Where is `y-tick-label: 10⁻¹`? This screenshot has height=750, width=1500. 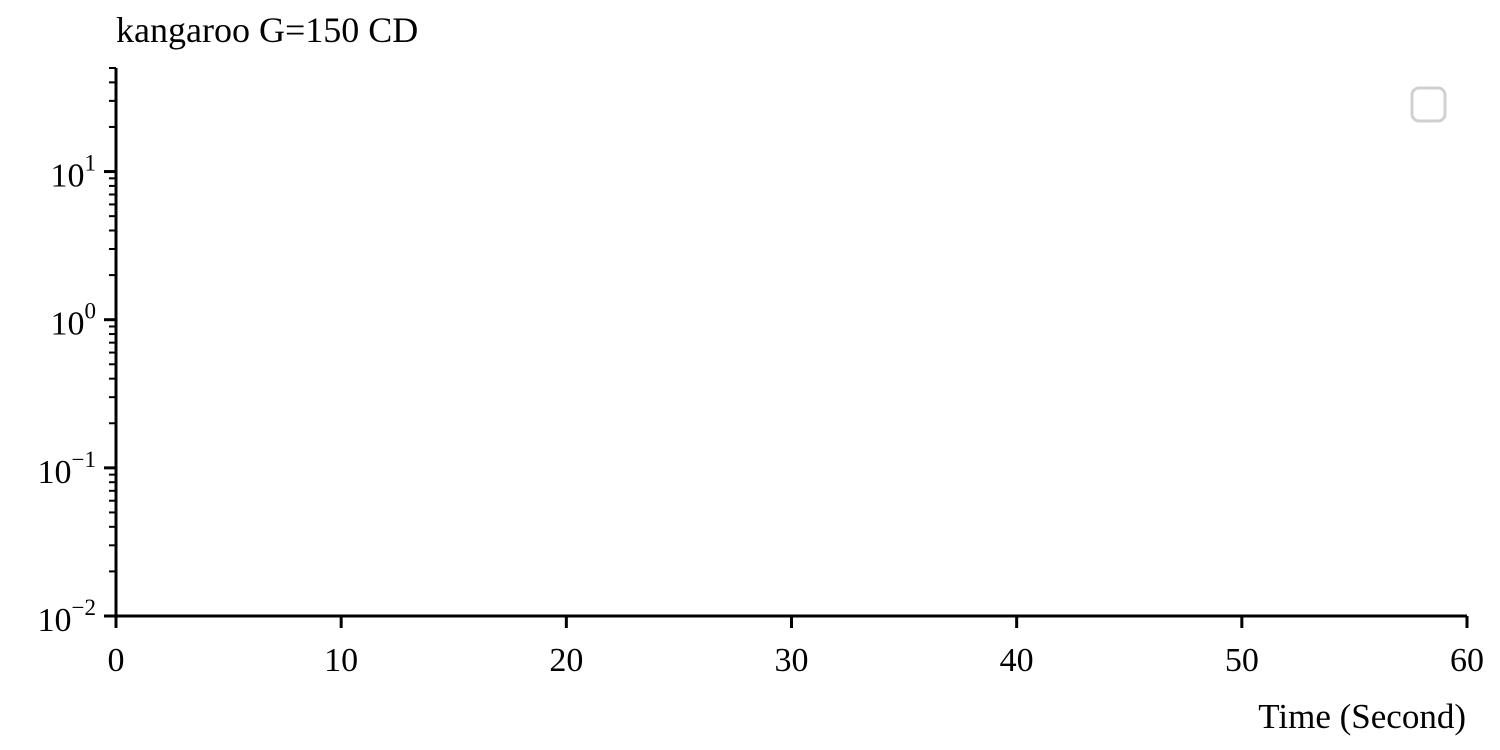
y-tick-label: 10⁻¹ is located at coordinates (67, 469).